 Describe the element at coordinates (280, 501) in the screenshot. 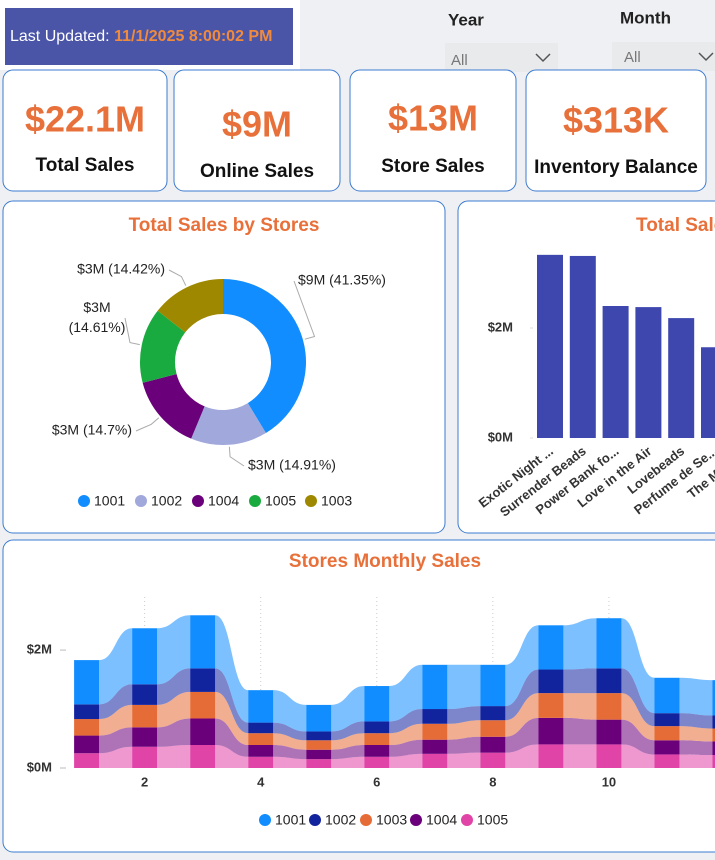

I see `legend-label: 1005` at that location.